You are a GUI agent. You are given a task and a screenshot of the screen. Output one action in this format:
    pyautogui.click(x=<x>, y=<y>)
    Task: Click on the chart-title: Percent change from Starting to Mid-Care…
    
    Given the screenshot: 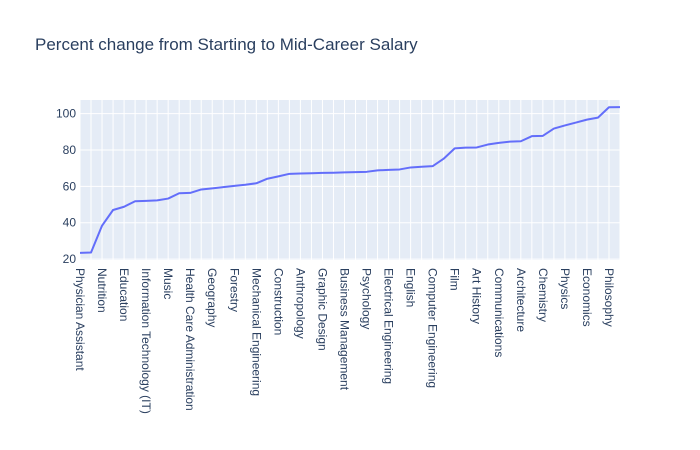 What is the action you would take?
    pyautogui.click(x=226, y=44)
    